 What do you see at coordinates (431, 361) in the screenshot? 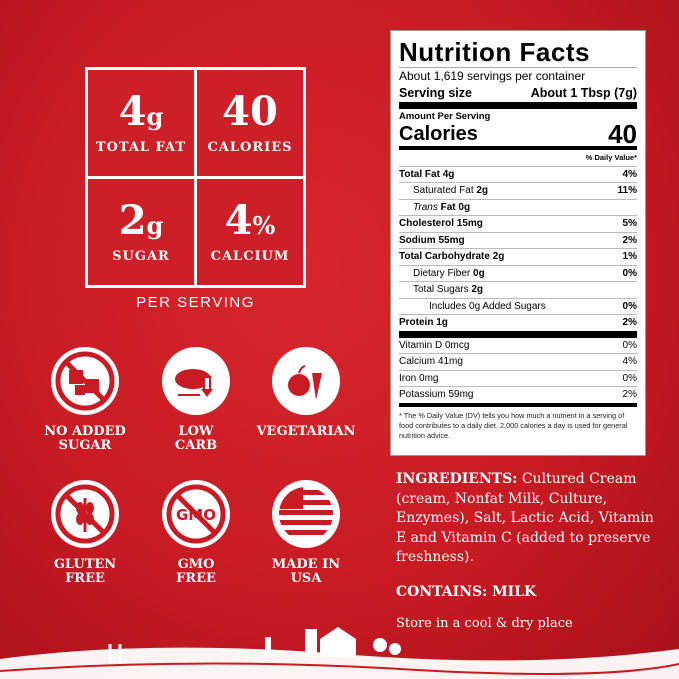
I see `name: Calcium 41mg` at bounding box center [431, 361].